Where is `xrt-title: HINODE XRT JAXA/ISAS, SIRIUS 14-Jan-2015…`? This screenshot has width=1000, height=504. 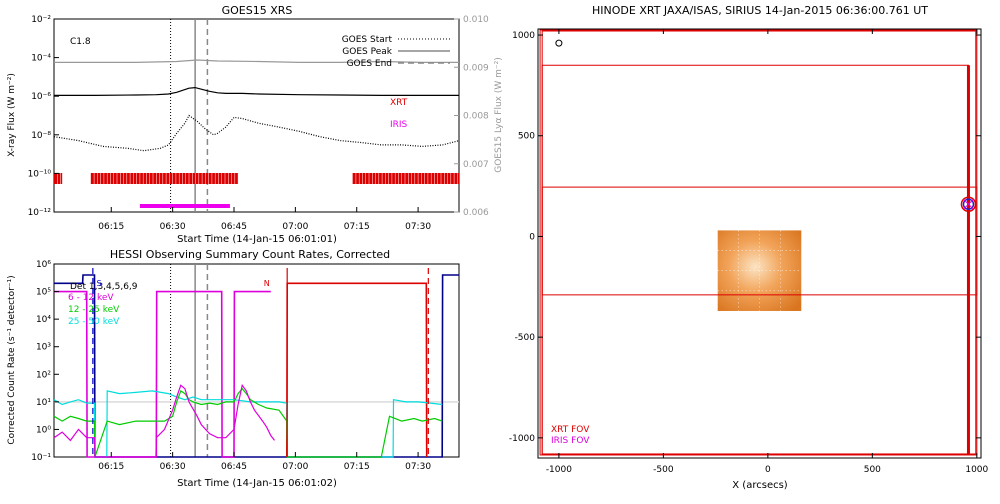
xrt-title: HINODE XRT JAXA/ISAS, SIRIUS 14-Jan-2015… is located at coordinates (760, 10).